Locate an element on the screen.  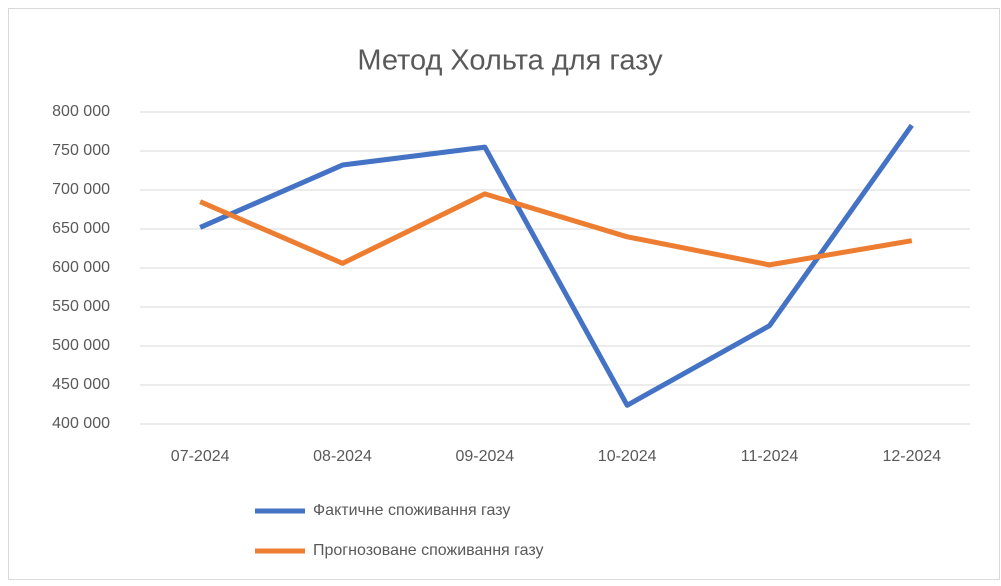
y-tick-label: 750 000 is located at coordinates (81, 150).